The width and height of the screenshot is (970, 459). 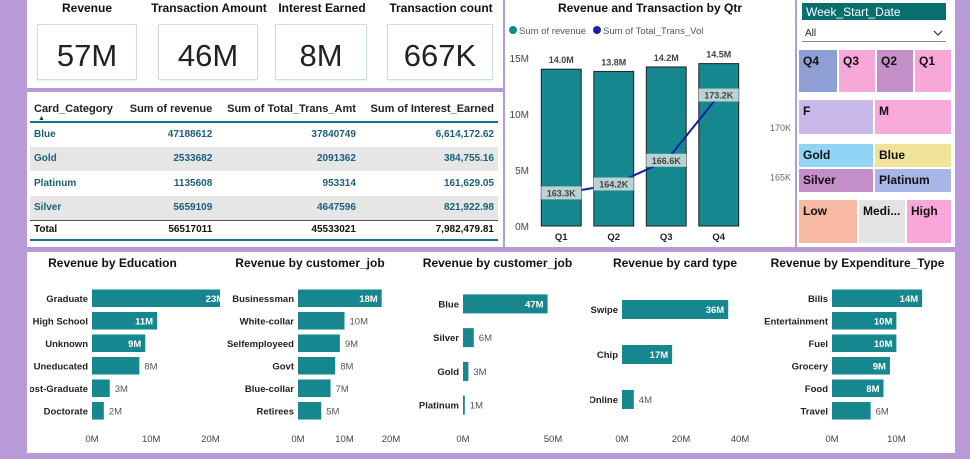 I want to click on bar-data-label: 8M, so click(x=346, y=366).